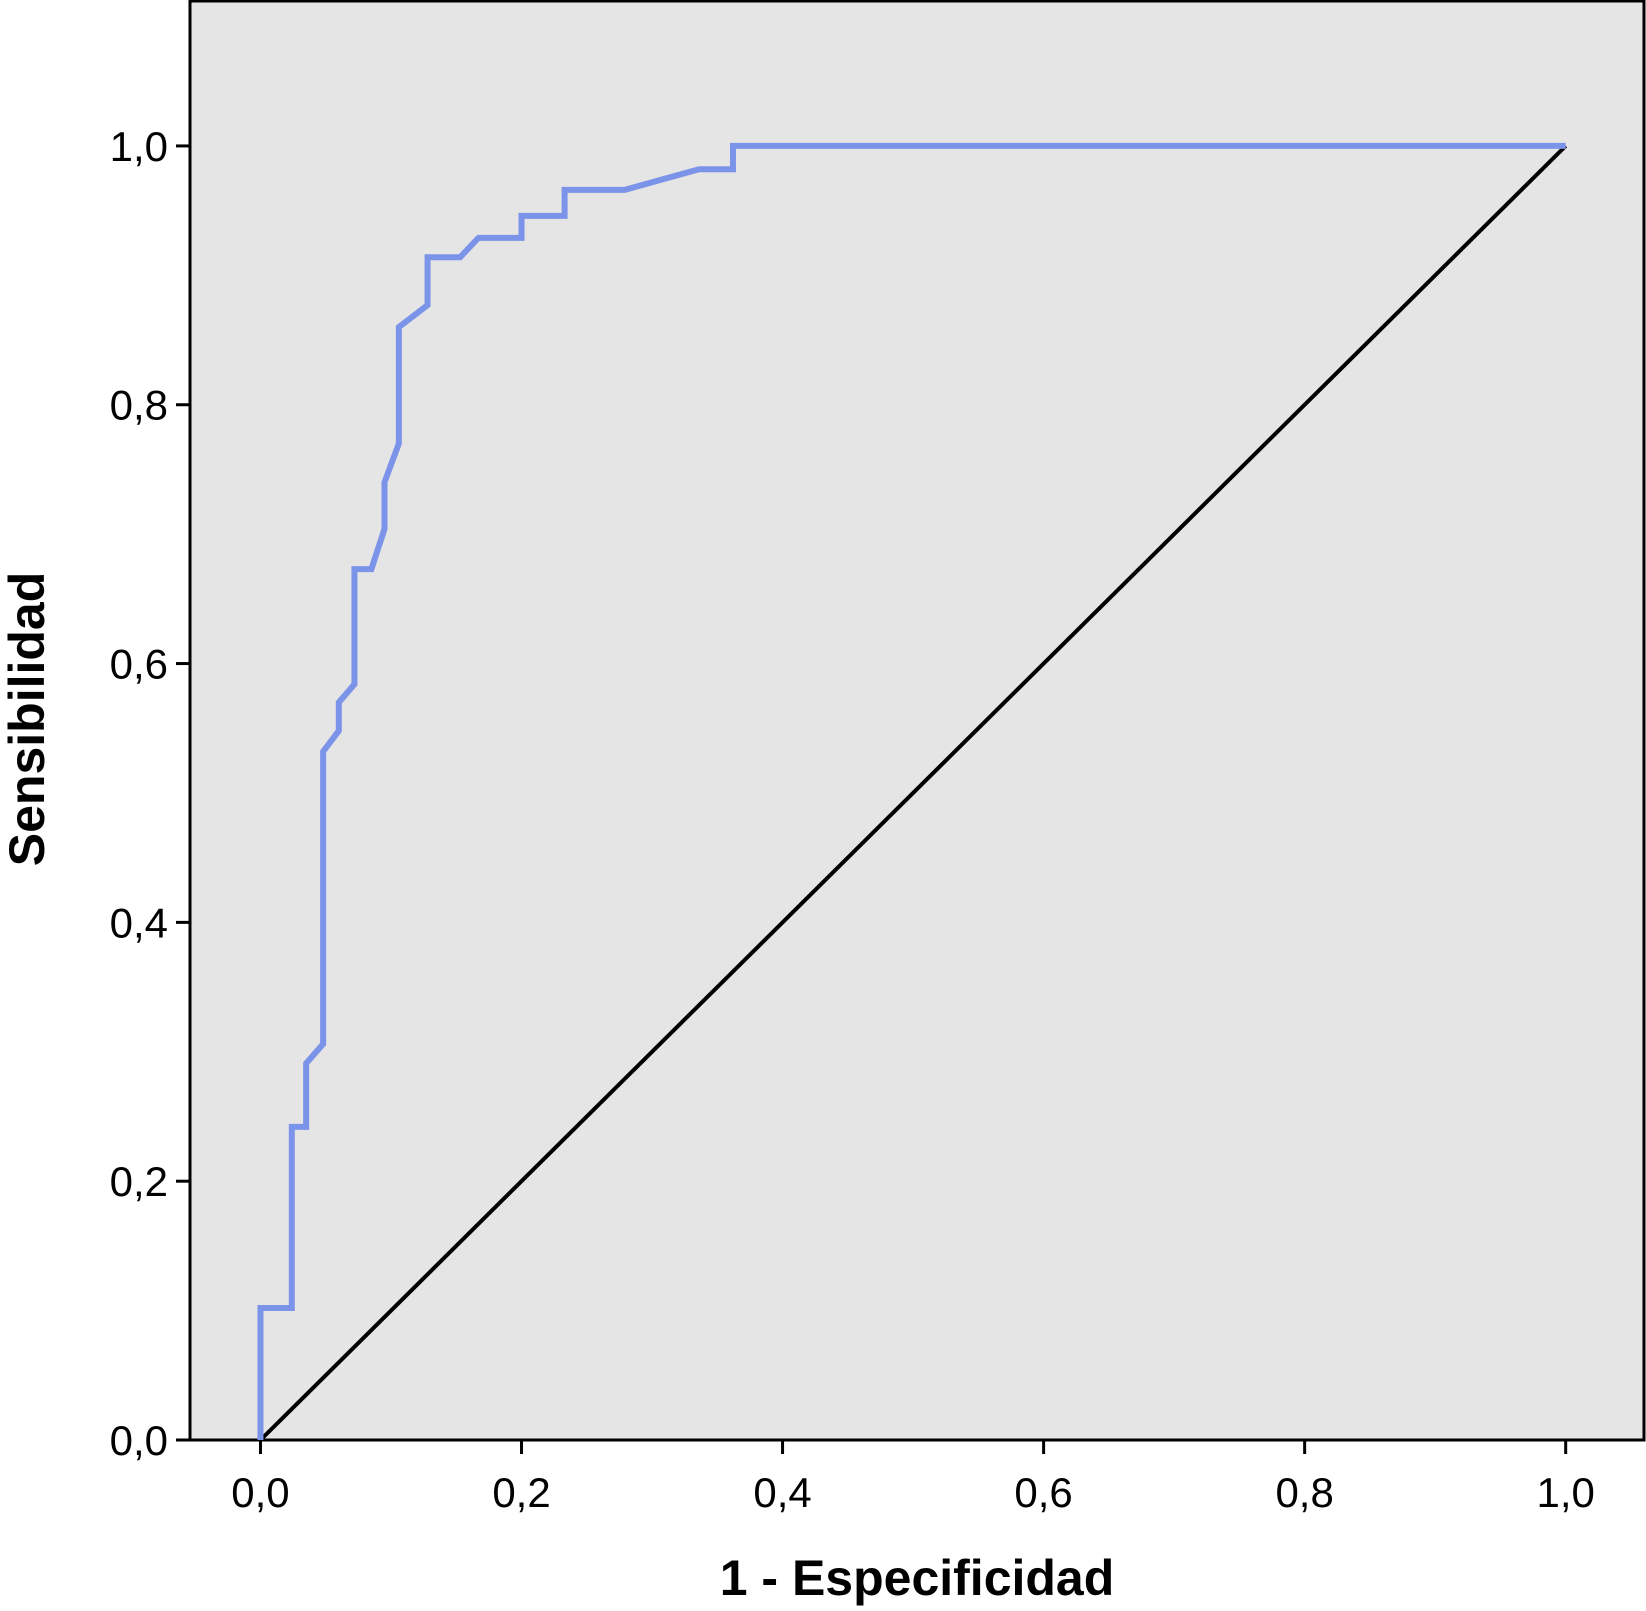 Image resolution: width=1646 pixels, height=1611 pixels. I want to click on y-tick-label: 0,8, so click(139, 405).